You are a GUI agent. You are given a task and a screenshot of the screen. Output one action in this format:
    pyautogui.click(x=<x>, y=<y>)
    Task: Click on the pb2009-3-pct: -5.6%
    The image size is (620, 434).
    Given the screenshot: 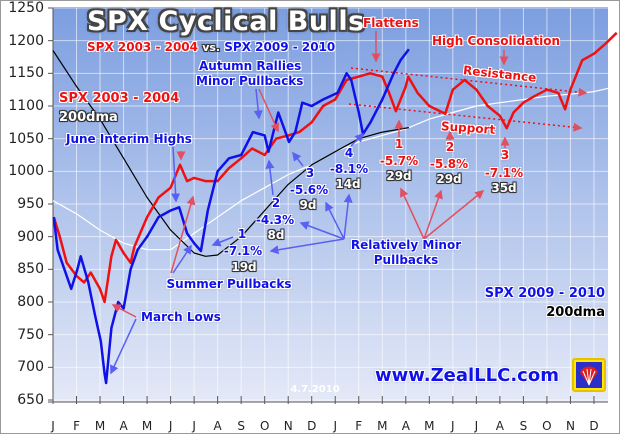 What is the action you would take?
    pyautogui.click(x=309, y=190)
    